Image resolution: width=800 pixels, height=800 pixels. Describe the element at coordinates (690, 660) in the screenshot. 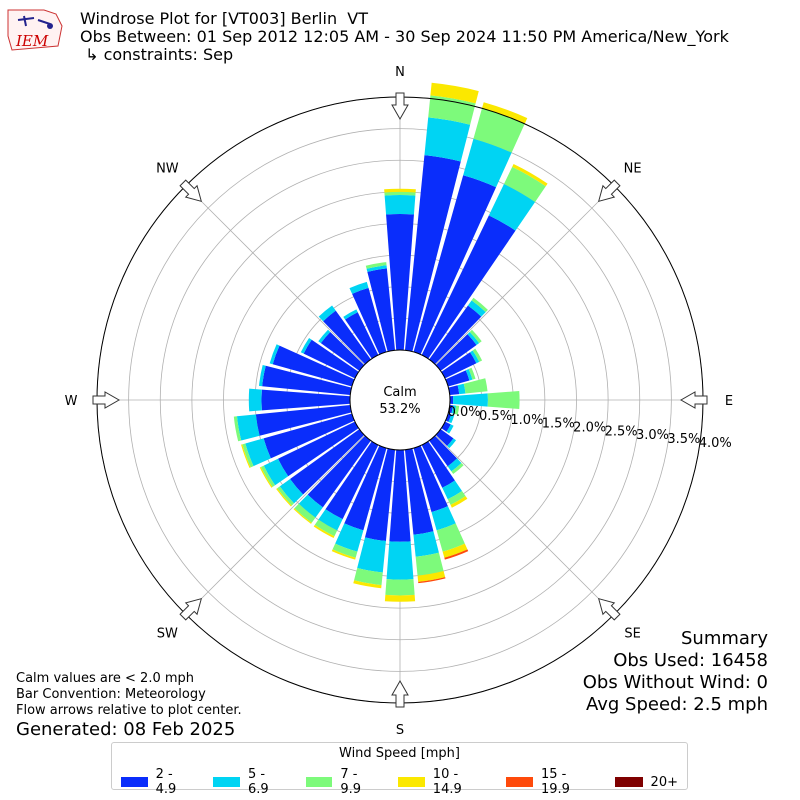

I see `summary-obs-used: Obs Used: 16458` at that location.